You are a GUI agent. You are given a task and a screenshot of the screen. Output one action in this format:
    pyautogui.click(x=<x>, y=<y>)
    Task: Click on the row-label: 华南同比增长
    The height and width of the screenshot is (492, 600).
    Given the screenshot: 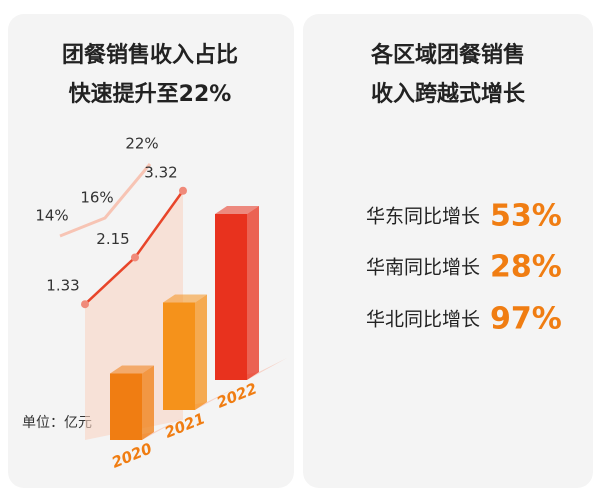 What is the action you would take?
    pyautogui.click(x=423, y=268)
    